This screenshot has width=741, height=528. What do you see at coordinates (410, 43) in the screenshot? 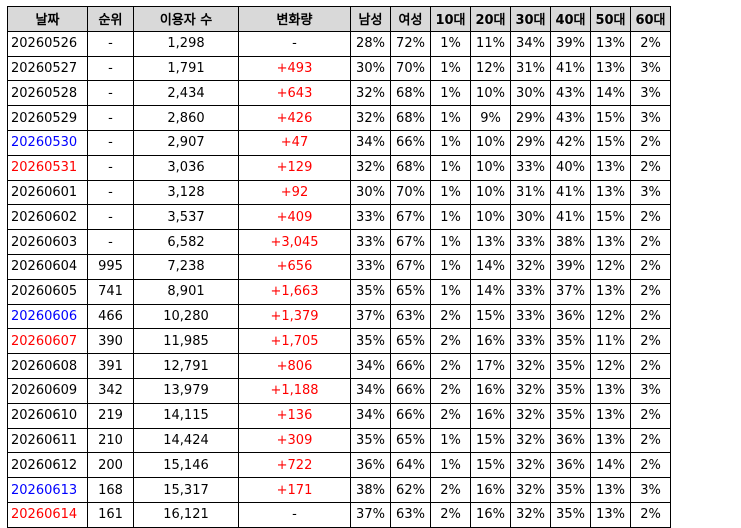
I see `female-pct-cell: 72%` at bounding box center [410, 43].